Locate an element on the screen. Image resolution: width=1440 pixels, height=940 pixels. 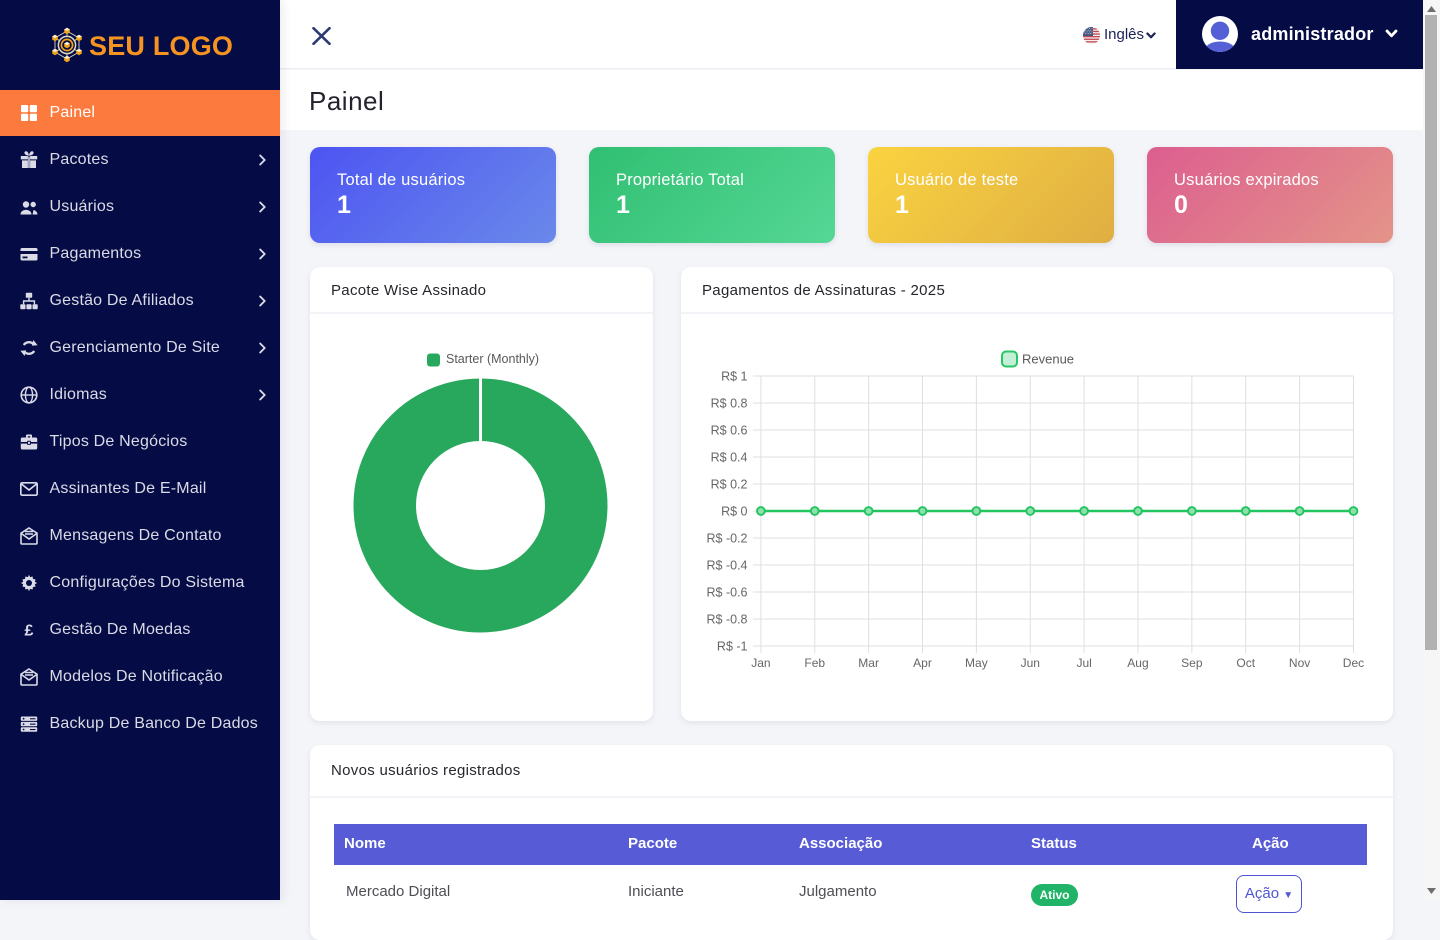
svg-text: R$ -0.6 is located at coordinates (727, 593).